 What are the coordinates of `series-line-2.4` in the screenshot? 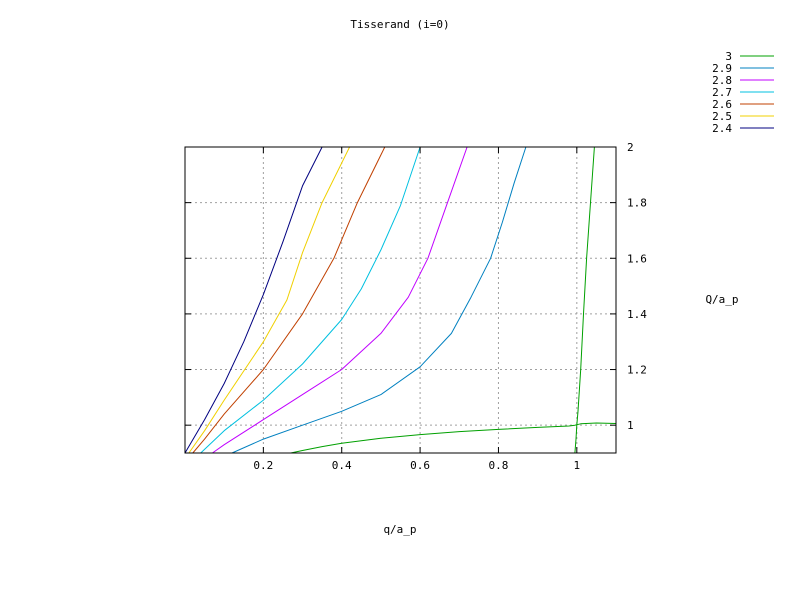 It's located at (253, 300).